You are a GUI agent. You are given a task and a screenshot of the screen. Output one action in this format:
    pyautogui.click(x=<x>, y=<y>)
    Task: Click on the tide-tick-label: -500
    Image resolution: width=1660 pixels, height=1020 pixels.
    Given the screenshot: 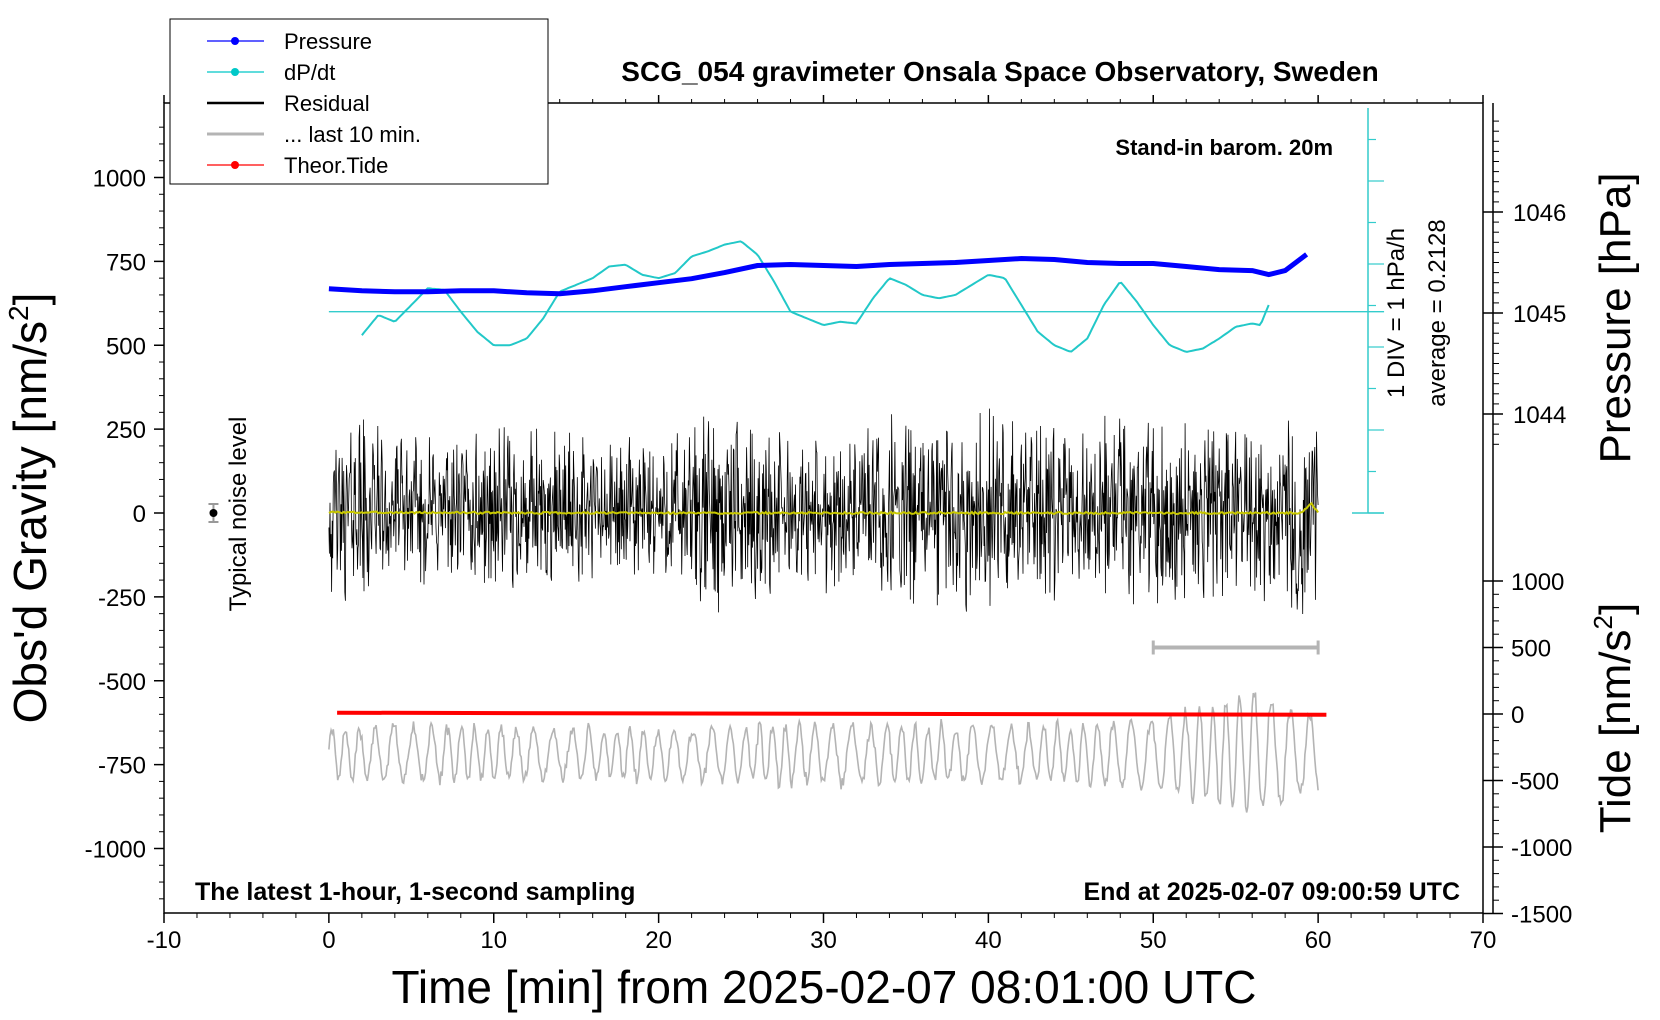 What is the action you would take?
    pyautogui.click(x=1535, y=782)
    